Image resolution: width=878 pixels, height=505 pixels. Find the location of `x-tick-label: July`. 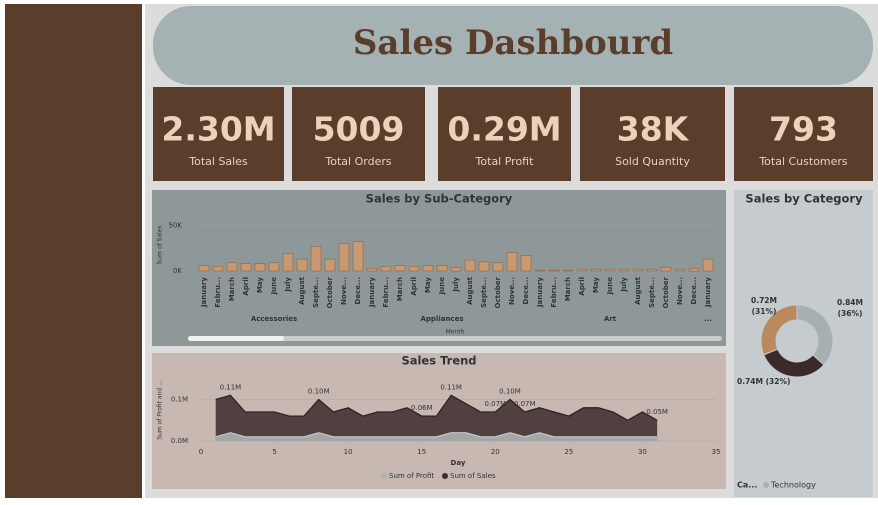

x-tick-label: July is located at coordinates (624, 285).